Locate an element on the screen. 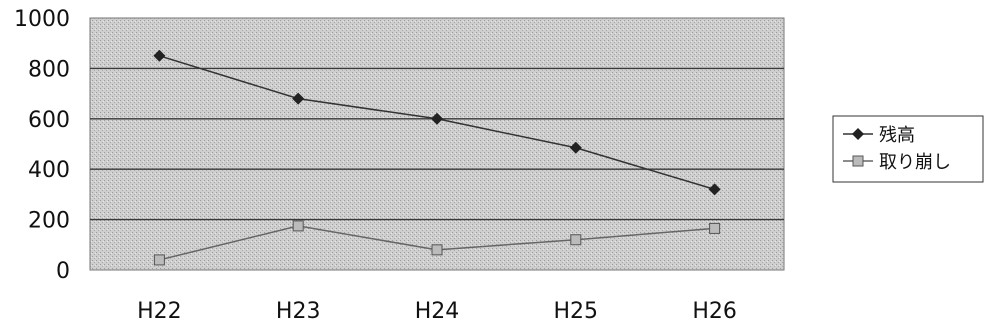 The width and height of the screenshot is (985, 329). x-tick-label: H22 is located at coordinates (159, 311).